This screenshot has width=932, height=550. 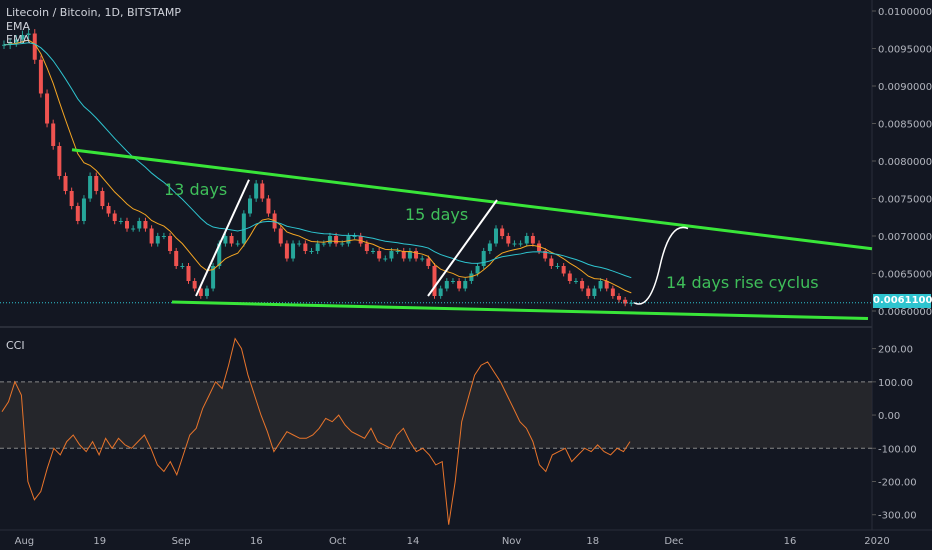 What do you see at coordinates (520, 310) in the screenshot?
I see `lower-trendline` at bounding box center [520, 310].